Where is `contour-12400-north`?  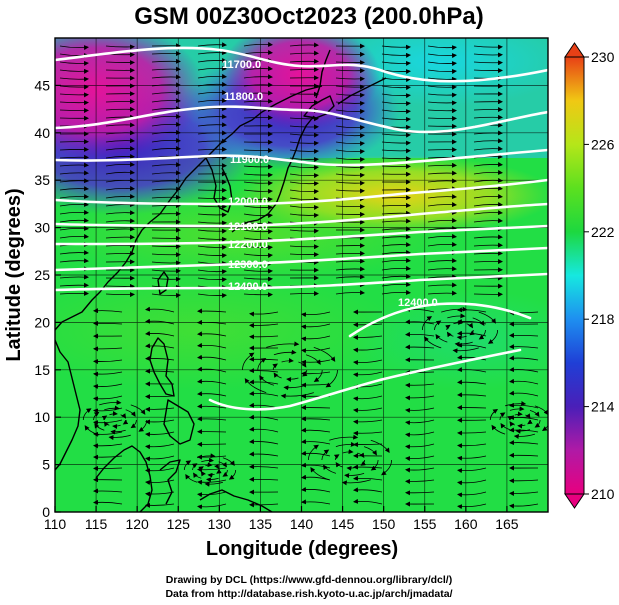
contour-12400-north is located at coordinates (301, 282).